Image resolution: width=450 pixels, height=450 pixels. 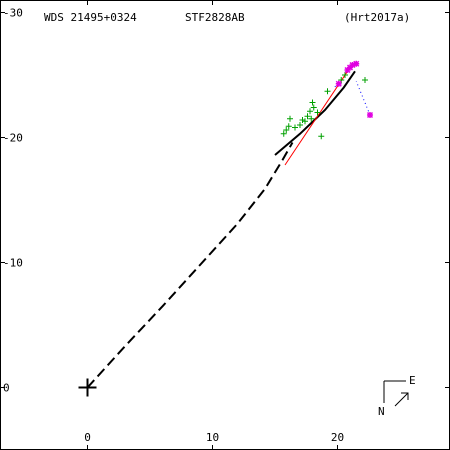 I want to click on x-tick-label: 0, so click(x=87, y=437).